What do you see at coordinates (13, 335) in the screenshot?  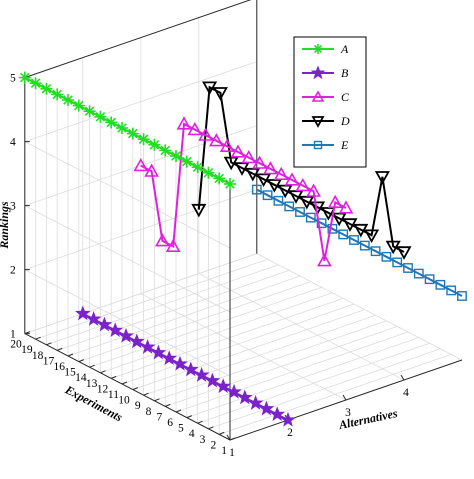 I see `z-tick-label: 1` at bounding box center [13, 335].